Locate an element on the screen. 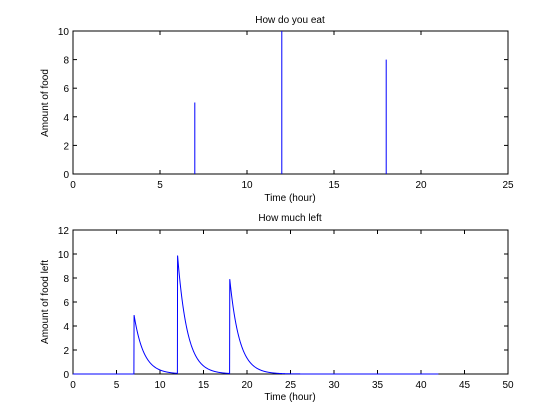 The image size is (560, 420). x-tick-label: 35 is located at coordinates (378, 385).